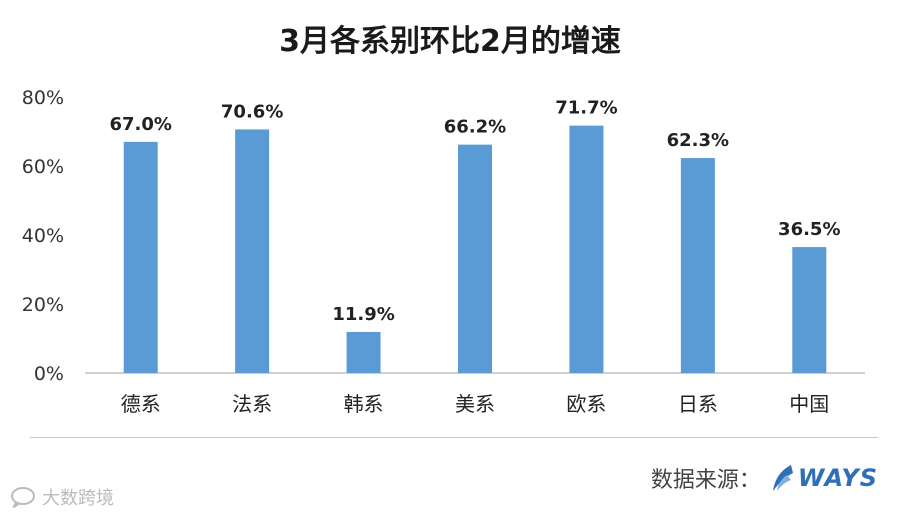 This screenshot has width=900, height=514. Describe the element at coordinates (141, 404) in the screenshot. I see `x-category-label: 德系` at that location.